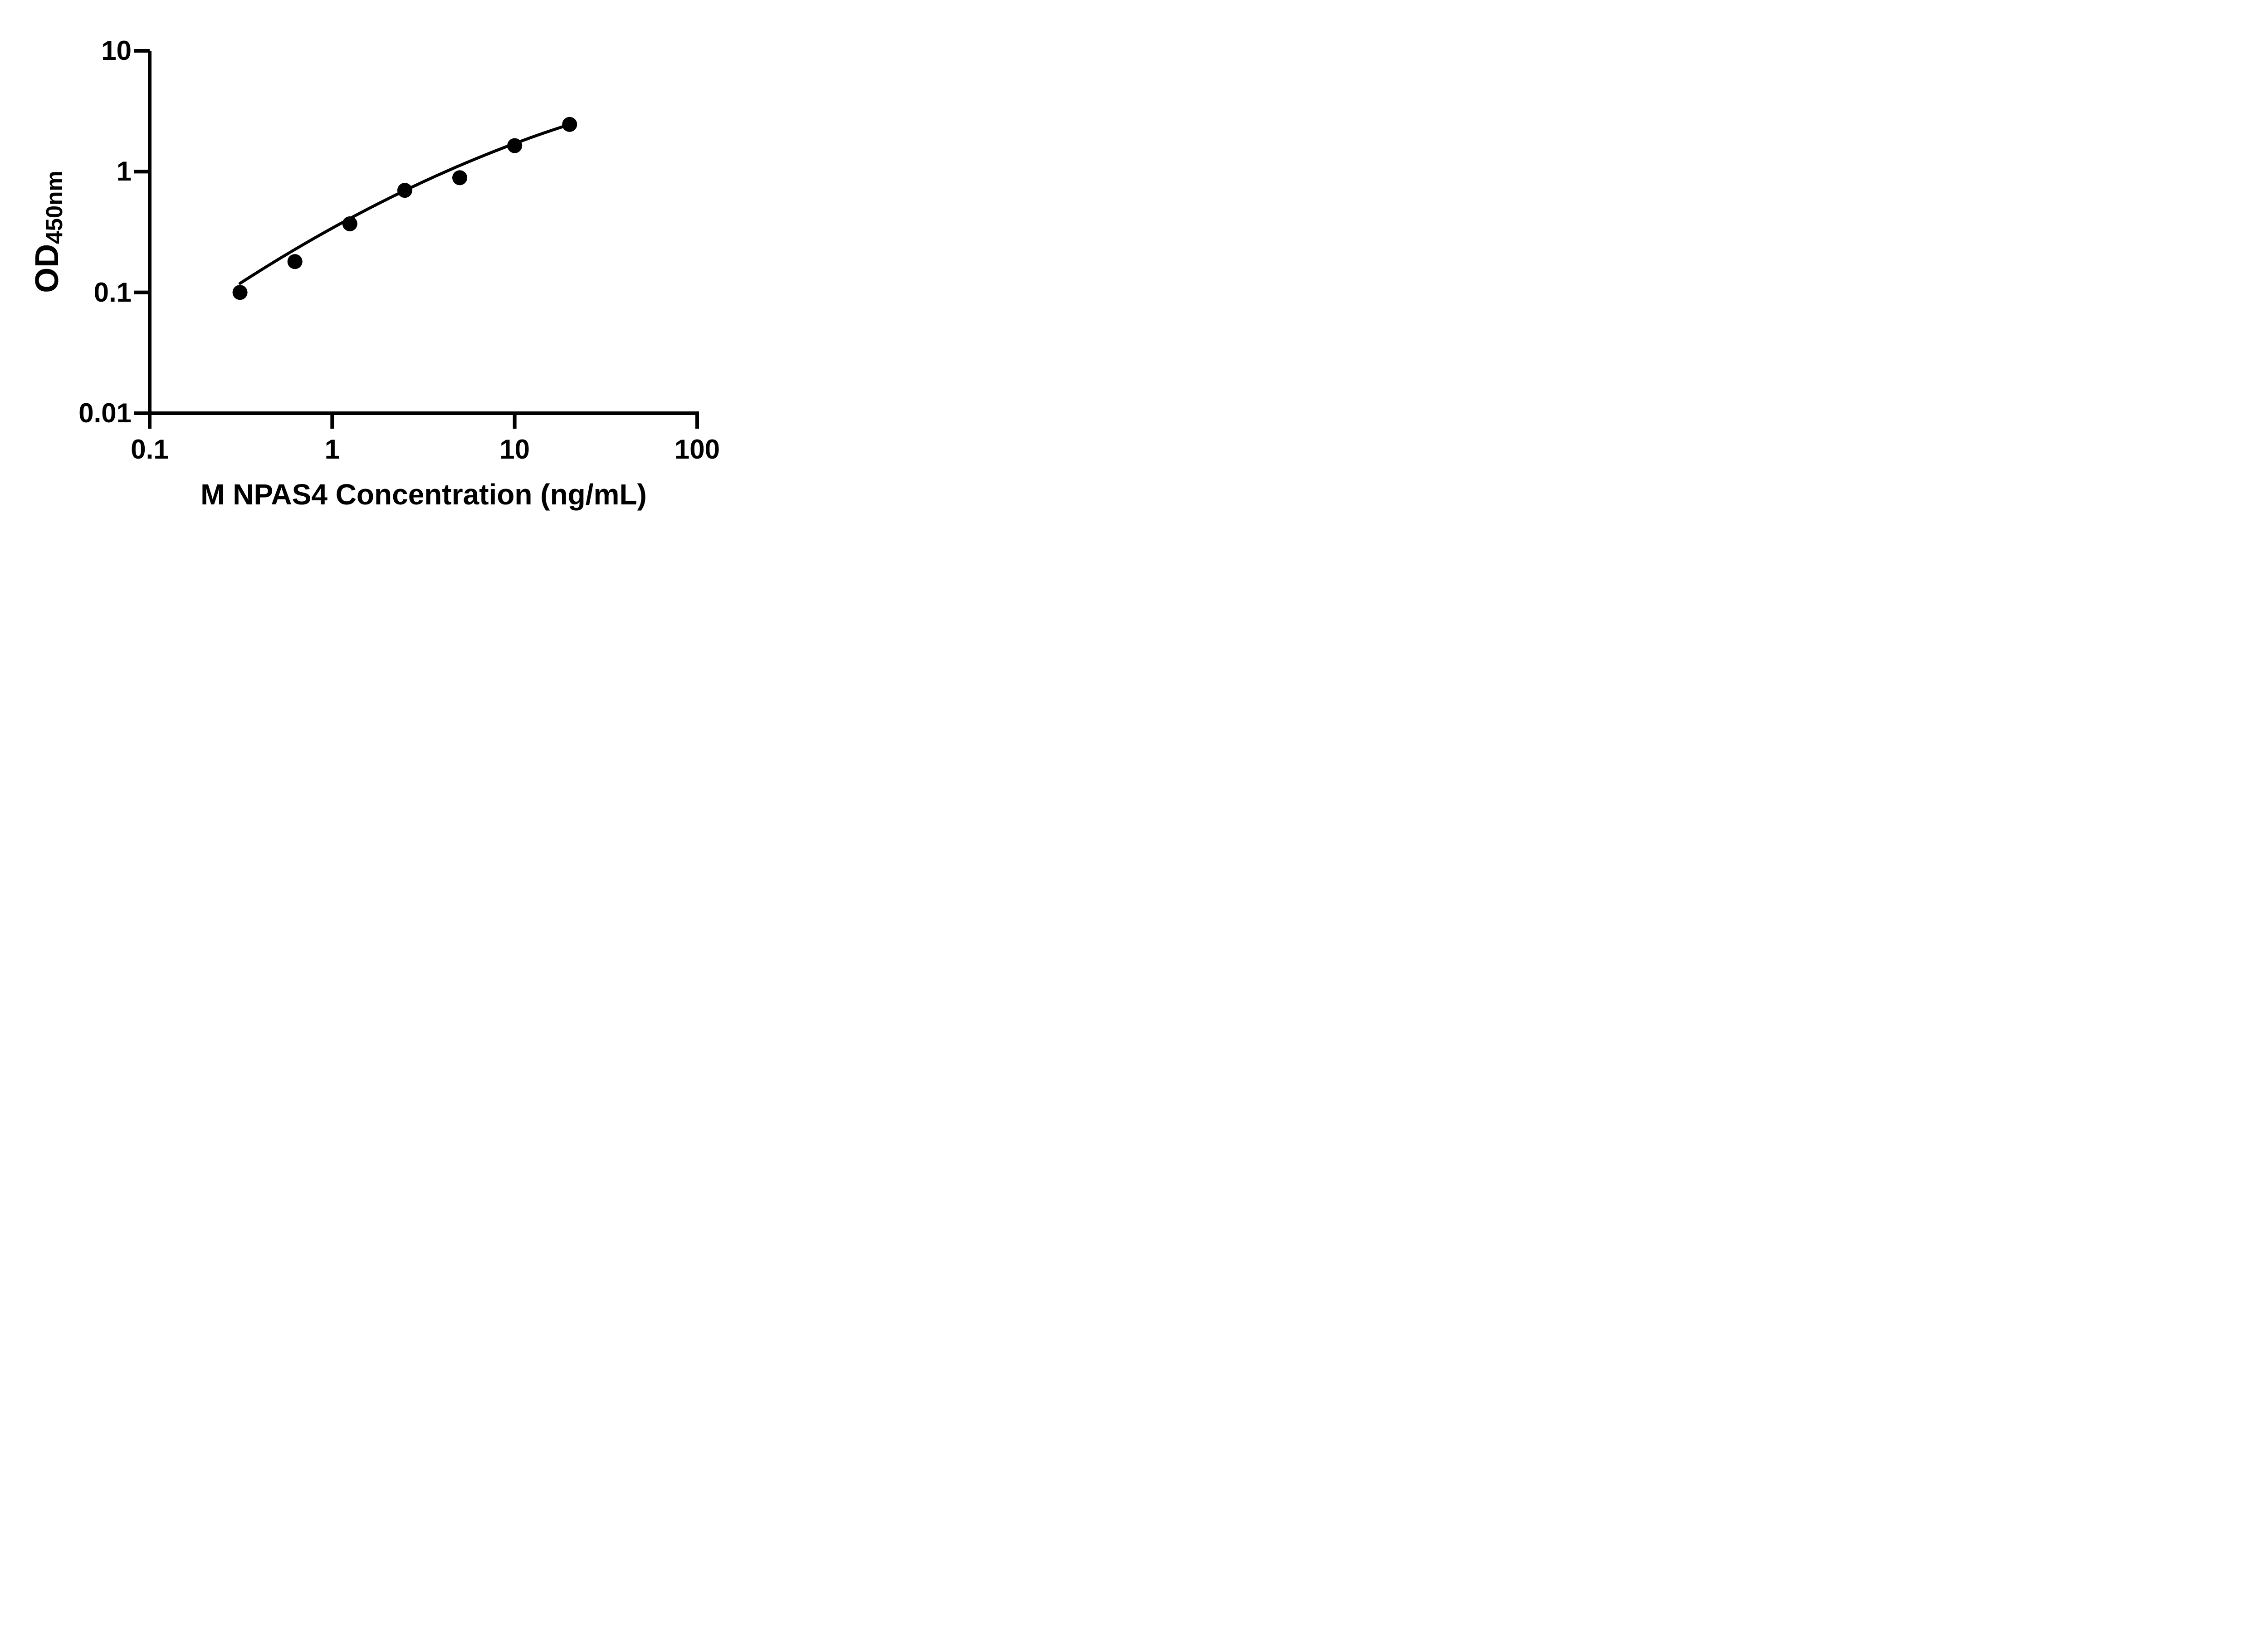 This screenshot has height=1633, width=2268. What do you see at coordinates (424, 233) in the screenshot?
I see `axis-lines` at bounding box center [424, 233].